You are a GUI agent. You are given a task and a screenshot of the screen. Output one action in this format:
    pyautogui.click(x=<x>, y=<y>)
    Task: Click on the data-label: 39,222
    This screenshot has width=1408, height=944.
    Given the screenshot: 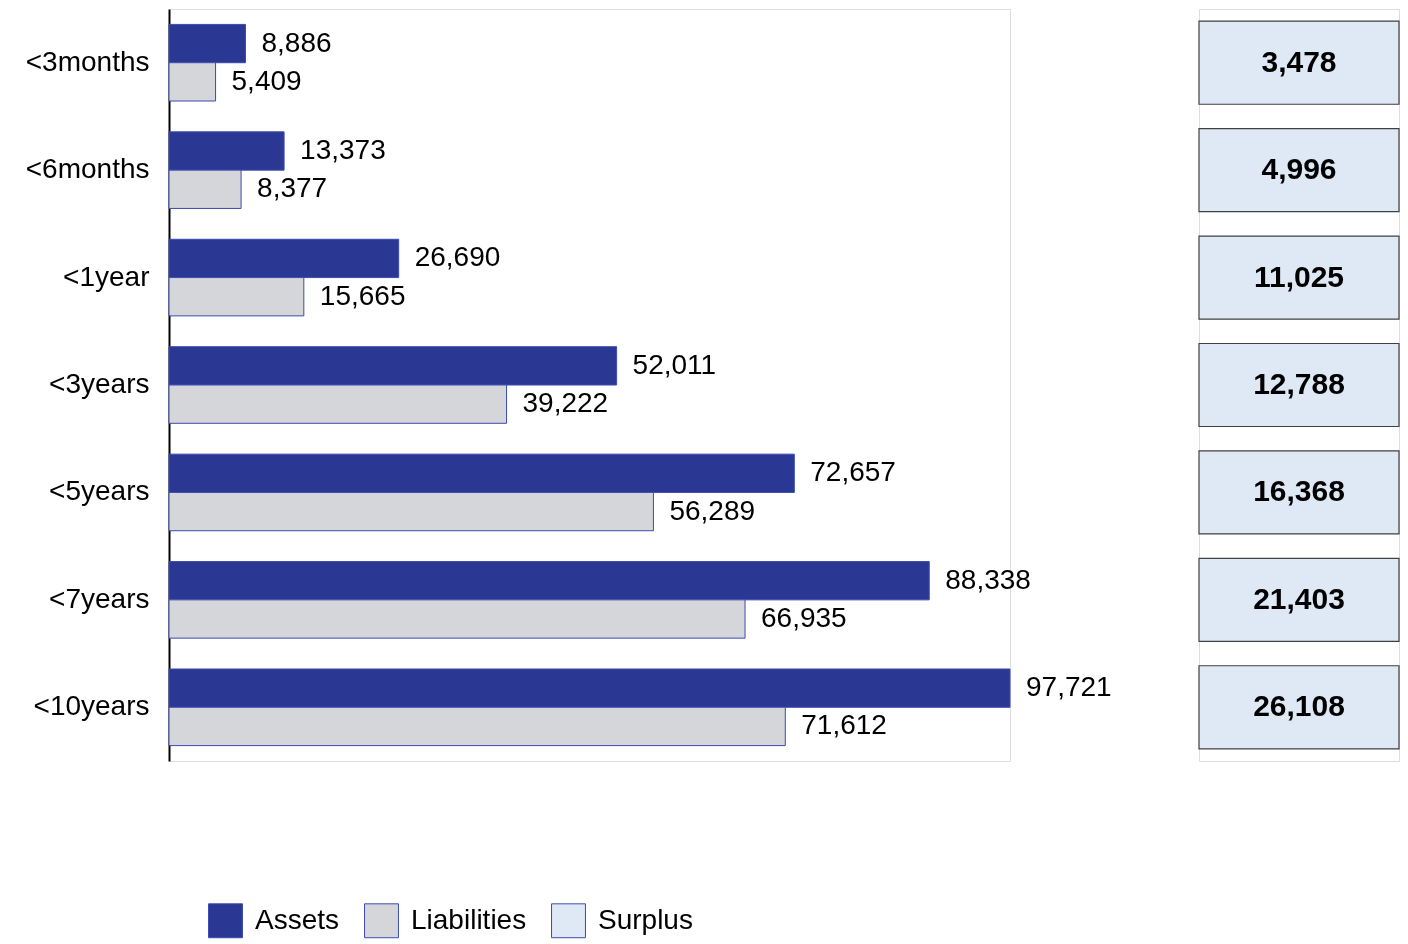 What is the action you would take?
    pyautogui.click(x=565, y=403)
    